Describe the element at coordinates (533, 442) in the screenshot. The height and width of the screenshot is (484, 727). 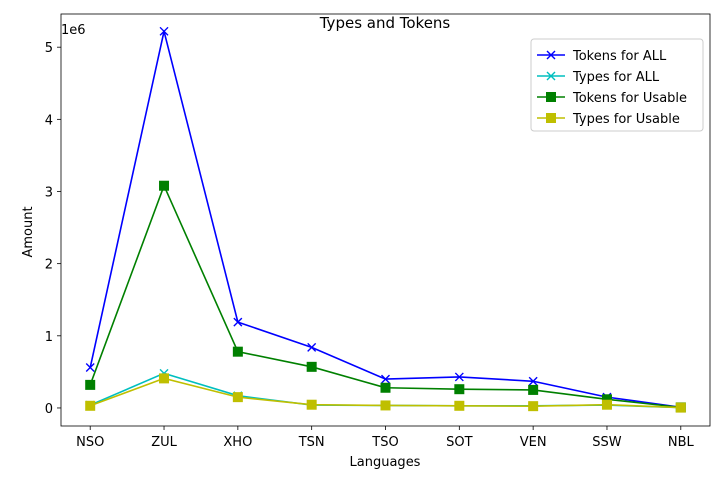
I see `x-tick-label: VEN` at that location.